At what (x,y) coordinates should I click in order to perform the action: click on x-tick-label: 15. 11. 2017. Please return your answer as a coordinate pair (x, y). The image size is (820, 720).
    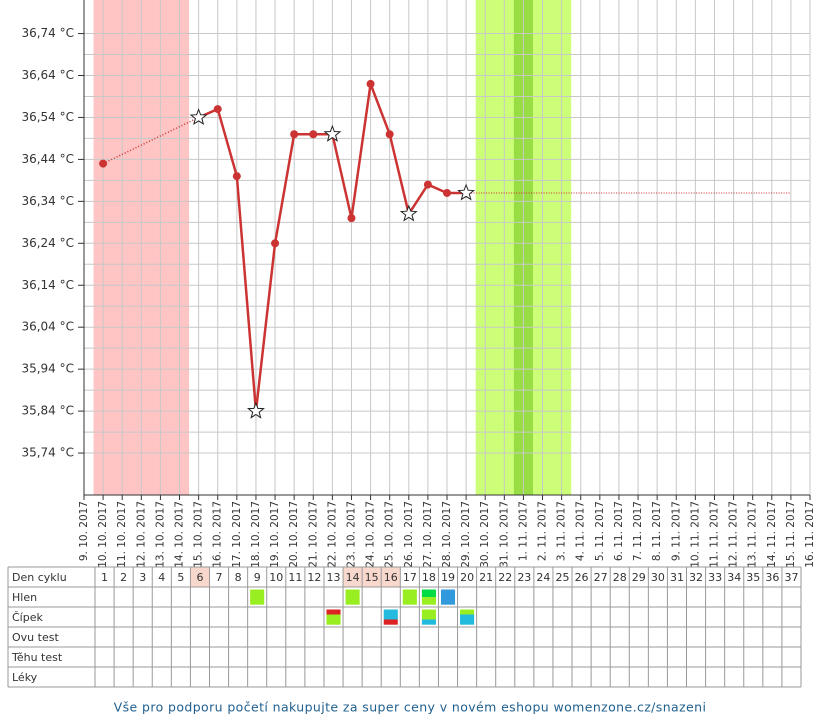
    Looking at the image, I should click on (791, 534).